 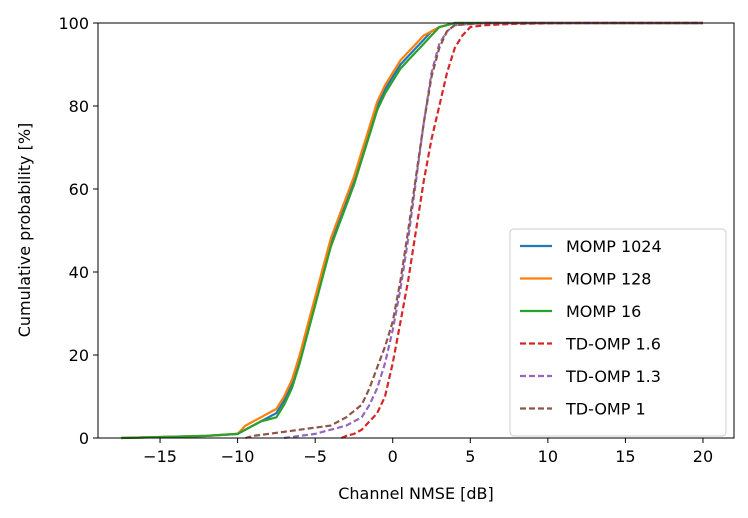 I want to click on y-tick-label: 40, so click(x=79, y=272).